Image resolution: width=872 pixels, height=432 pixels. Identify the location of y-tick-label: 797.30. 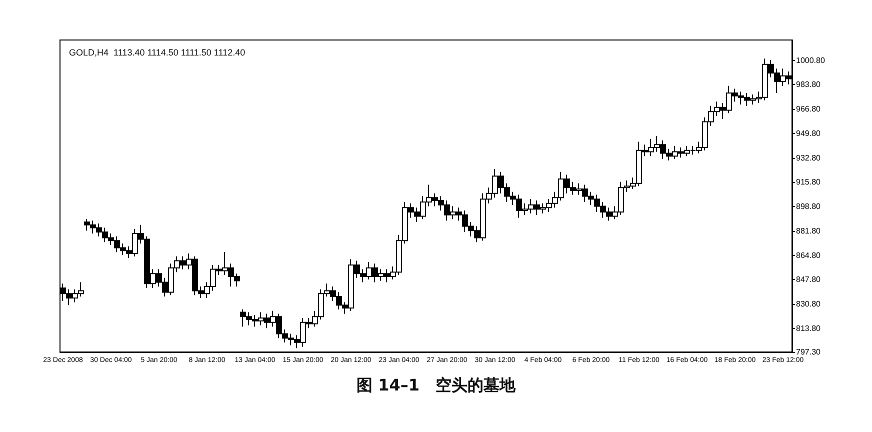
(809, 352).